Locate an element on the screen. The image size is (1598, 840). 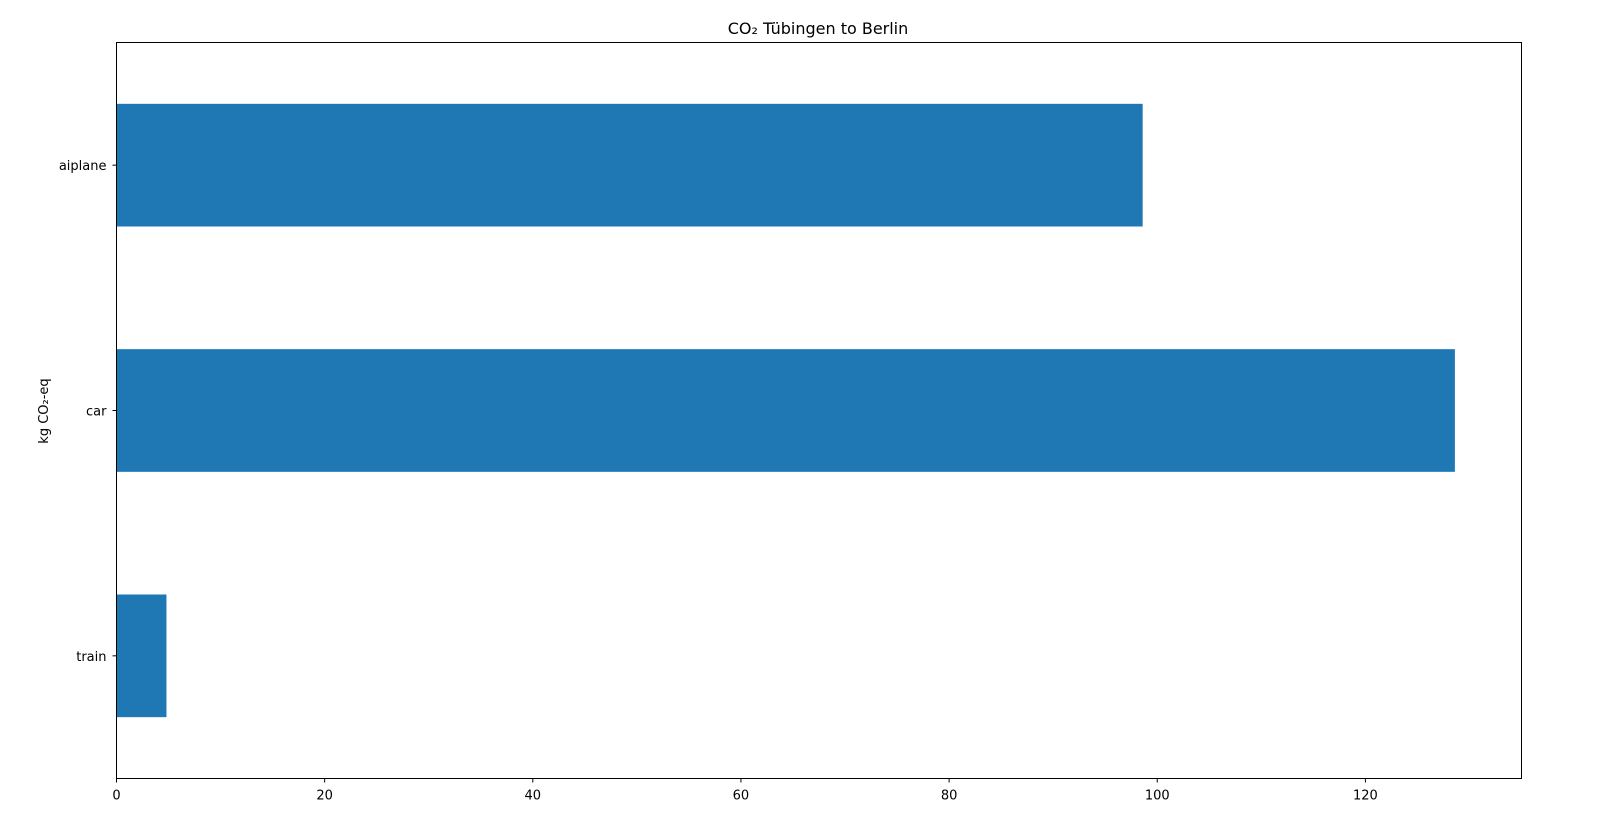
bar-car is located at coordinates (785, 410).